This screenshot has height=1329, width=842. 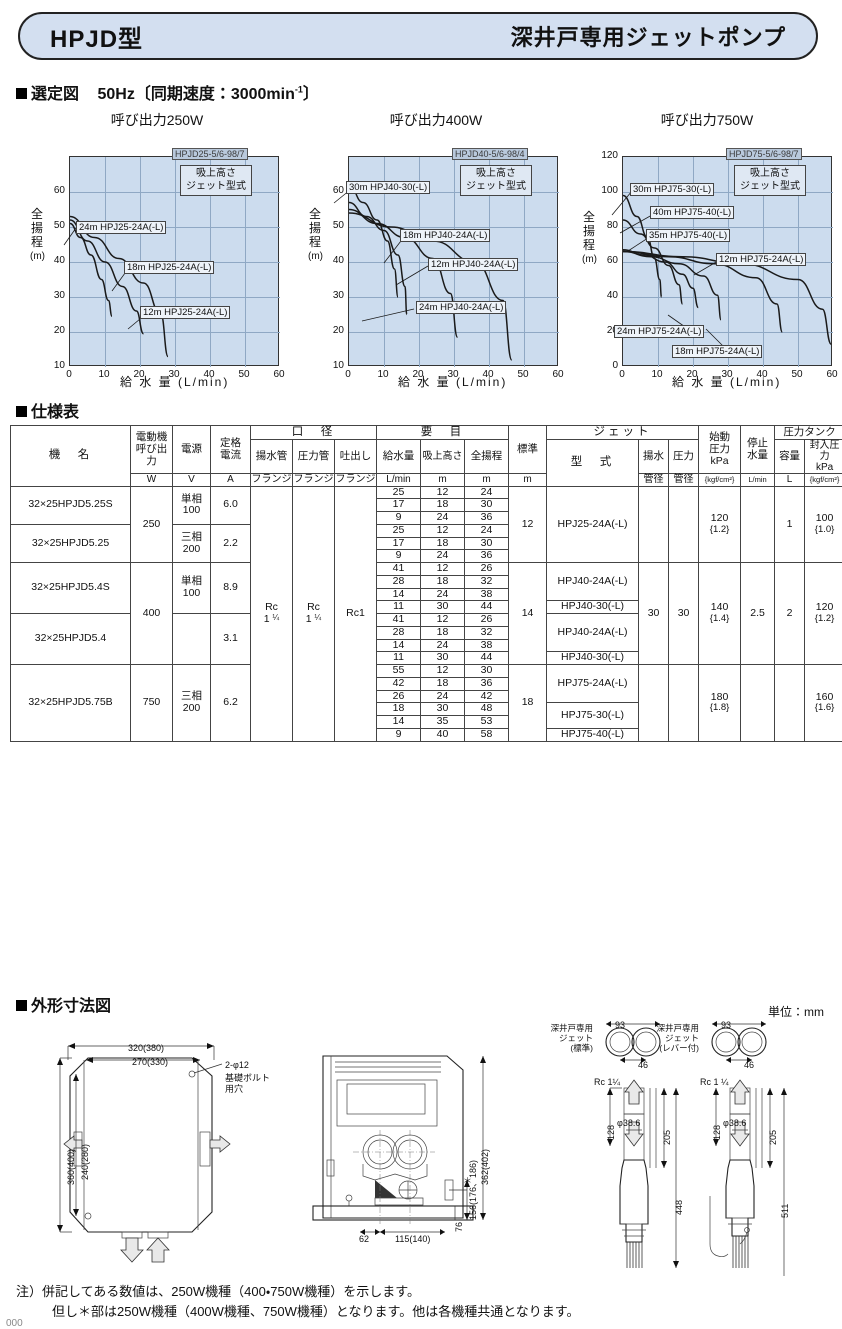 What do you see at coordinates (832, 374) in the screenshot?
I see `x-axis-tick-label: 60` at bounding box center [832, 374].